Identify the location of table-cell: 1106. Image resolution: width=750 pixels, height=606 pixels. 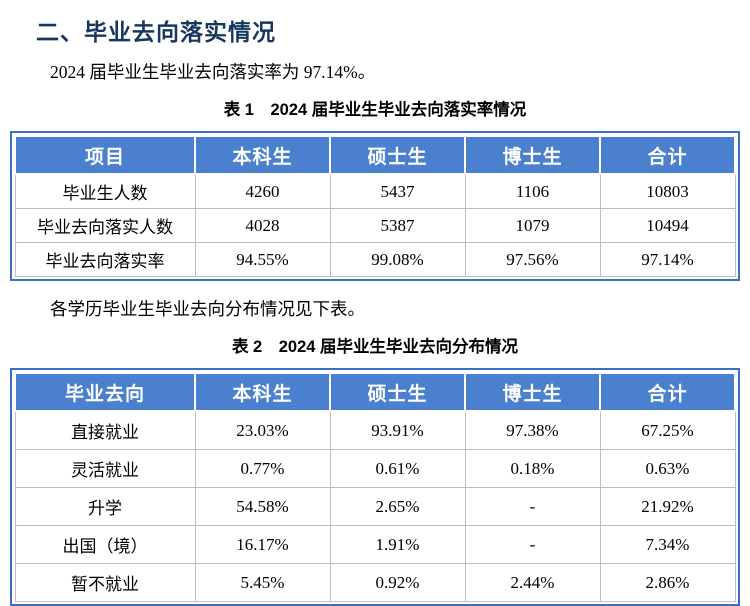
(532, 191).